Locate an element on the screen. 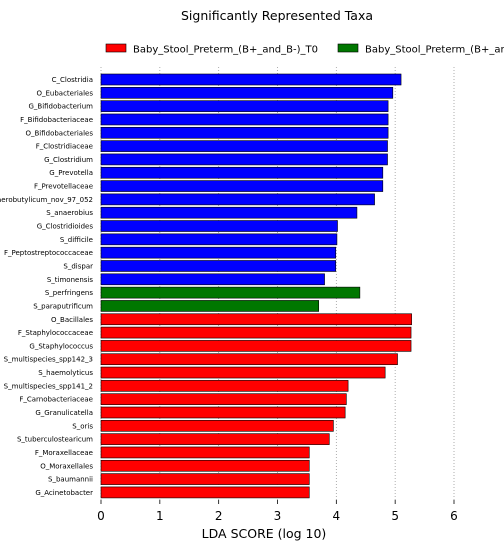  category-label-g-clostridioides: G_Clostridioides is located at coordinates (65, 227).